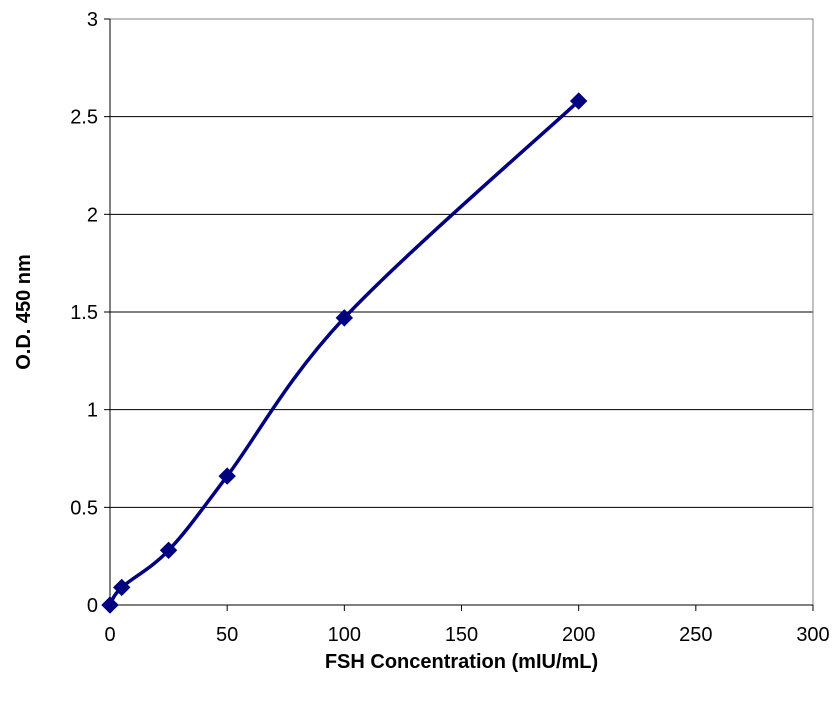 Image resolution: width=837 pixels, height=705 pixels. I want to click on y-tick-label: 0, so click(92, 606).